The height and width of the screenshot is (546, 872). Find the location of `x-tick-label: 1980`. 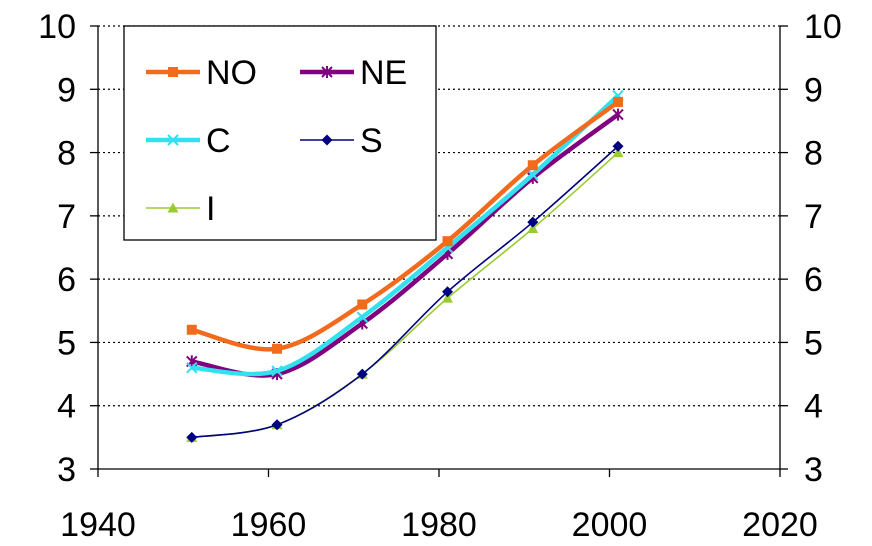

x-tick-label: 1980 is located at coordinates (439, 525).